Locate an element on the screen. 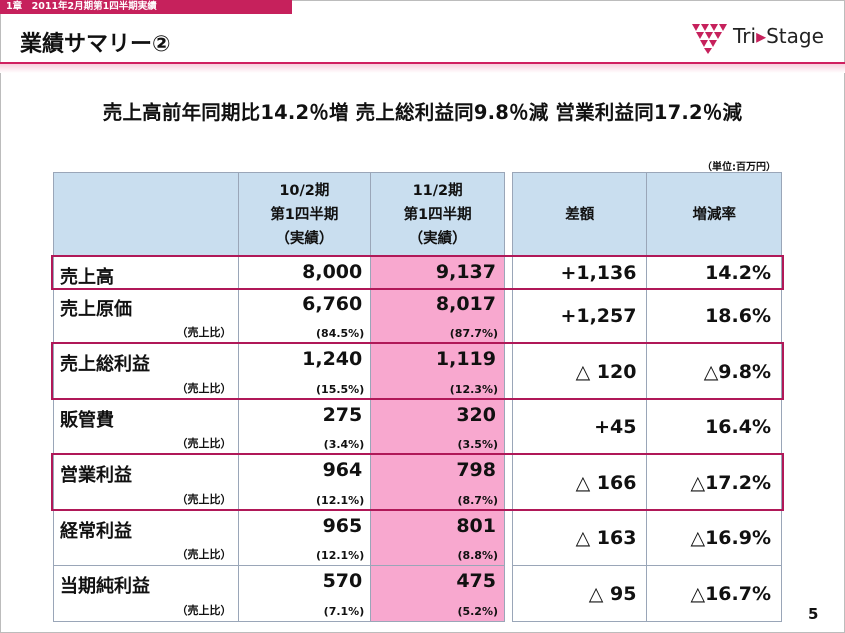 The image size is (845, 633). page-number: 5 is located at coordinates (813, 614).